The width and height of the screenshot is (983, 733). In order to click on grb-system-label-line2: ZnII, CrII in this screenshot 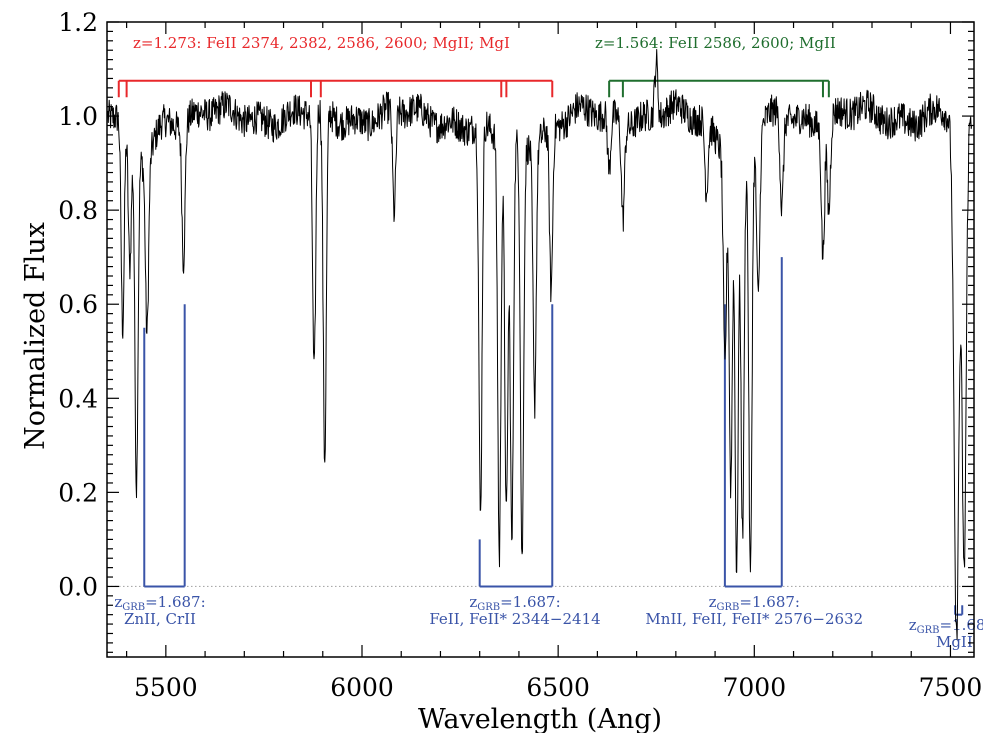, I will do `click(160, 619)`.